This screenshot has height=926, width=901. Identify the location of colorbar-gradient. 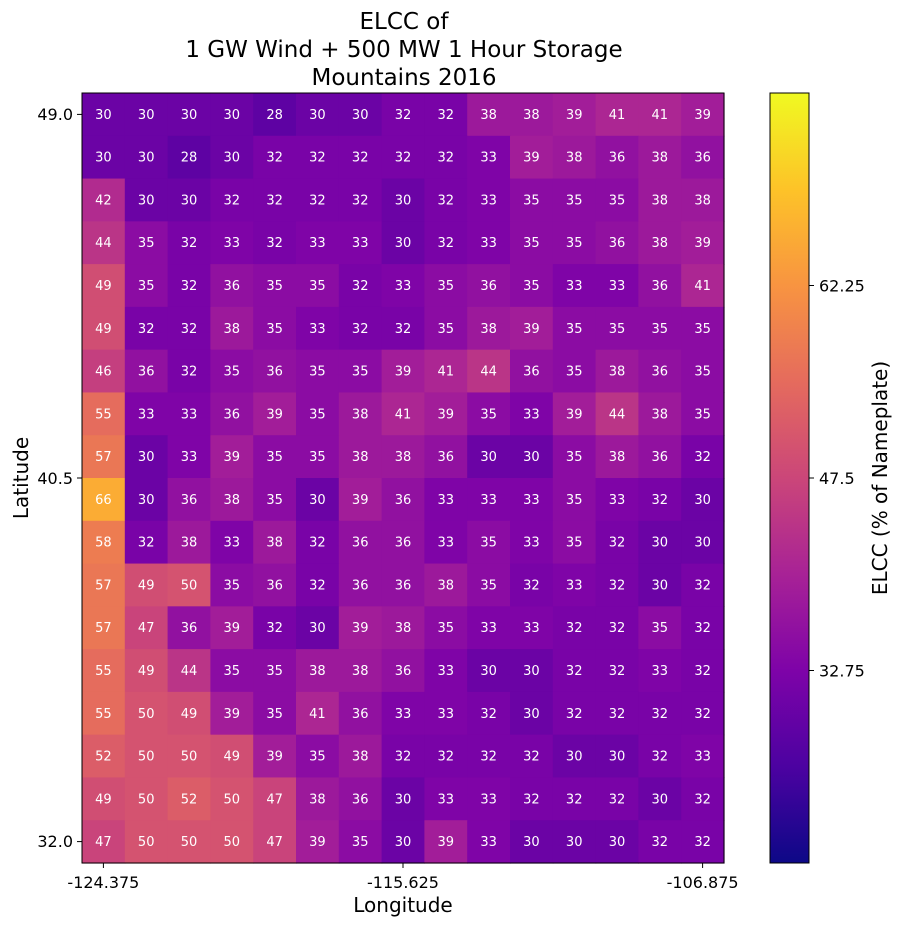
(789, 478).